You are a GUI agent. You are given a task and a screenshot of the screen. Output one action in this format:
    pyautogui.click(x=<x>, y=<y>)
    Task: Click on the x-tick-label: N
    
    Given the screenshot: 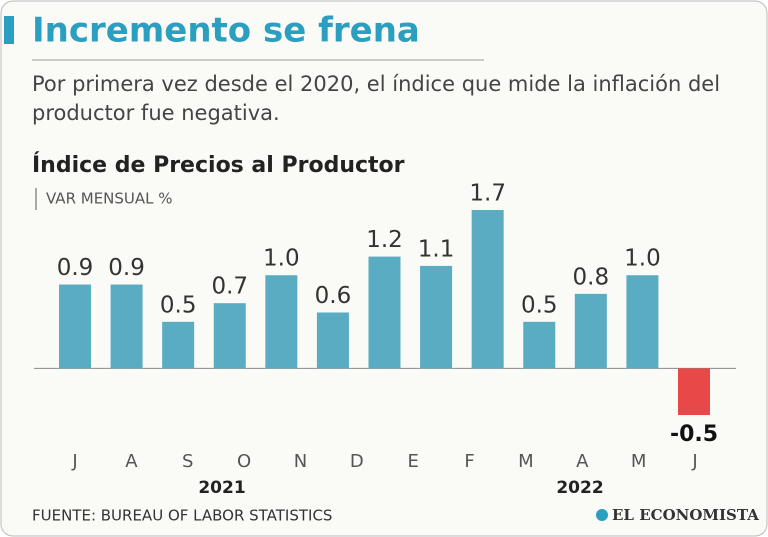 What is the action you would take?
    pyautogui.click(x=300, y=461)
    